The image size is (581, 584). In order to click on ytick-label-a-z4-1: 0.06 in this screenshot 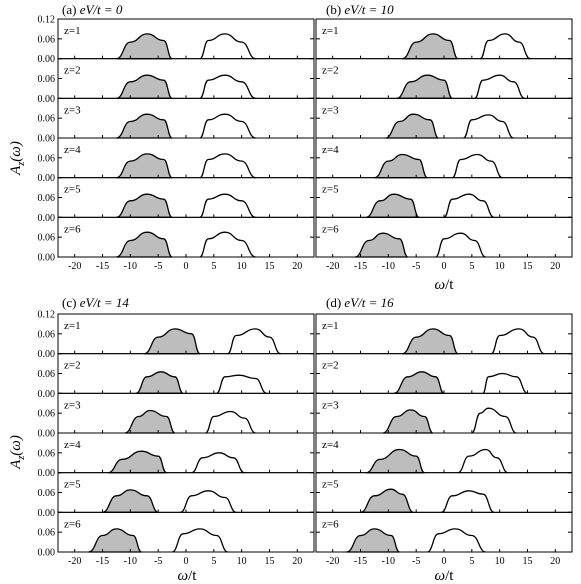, I will do `click(47, 158)`.